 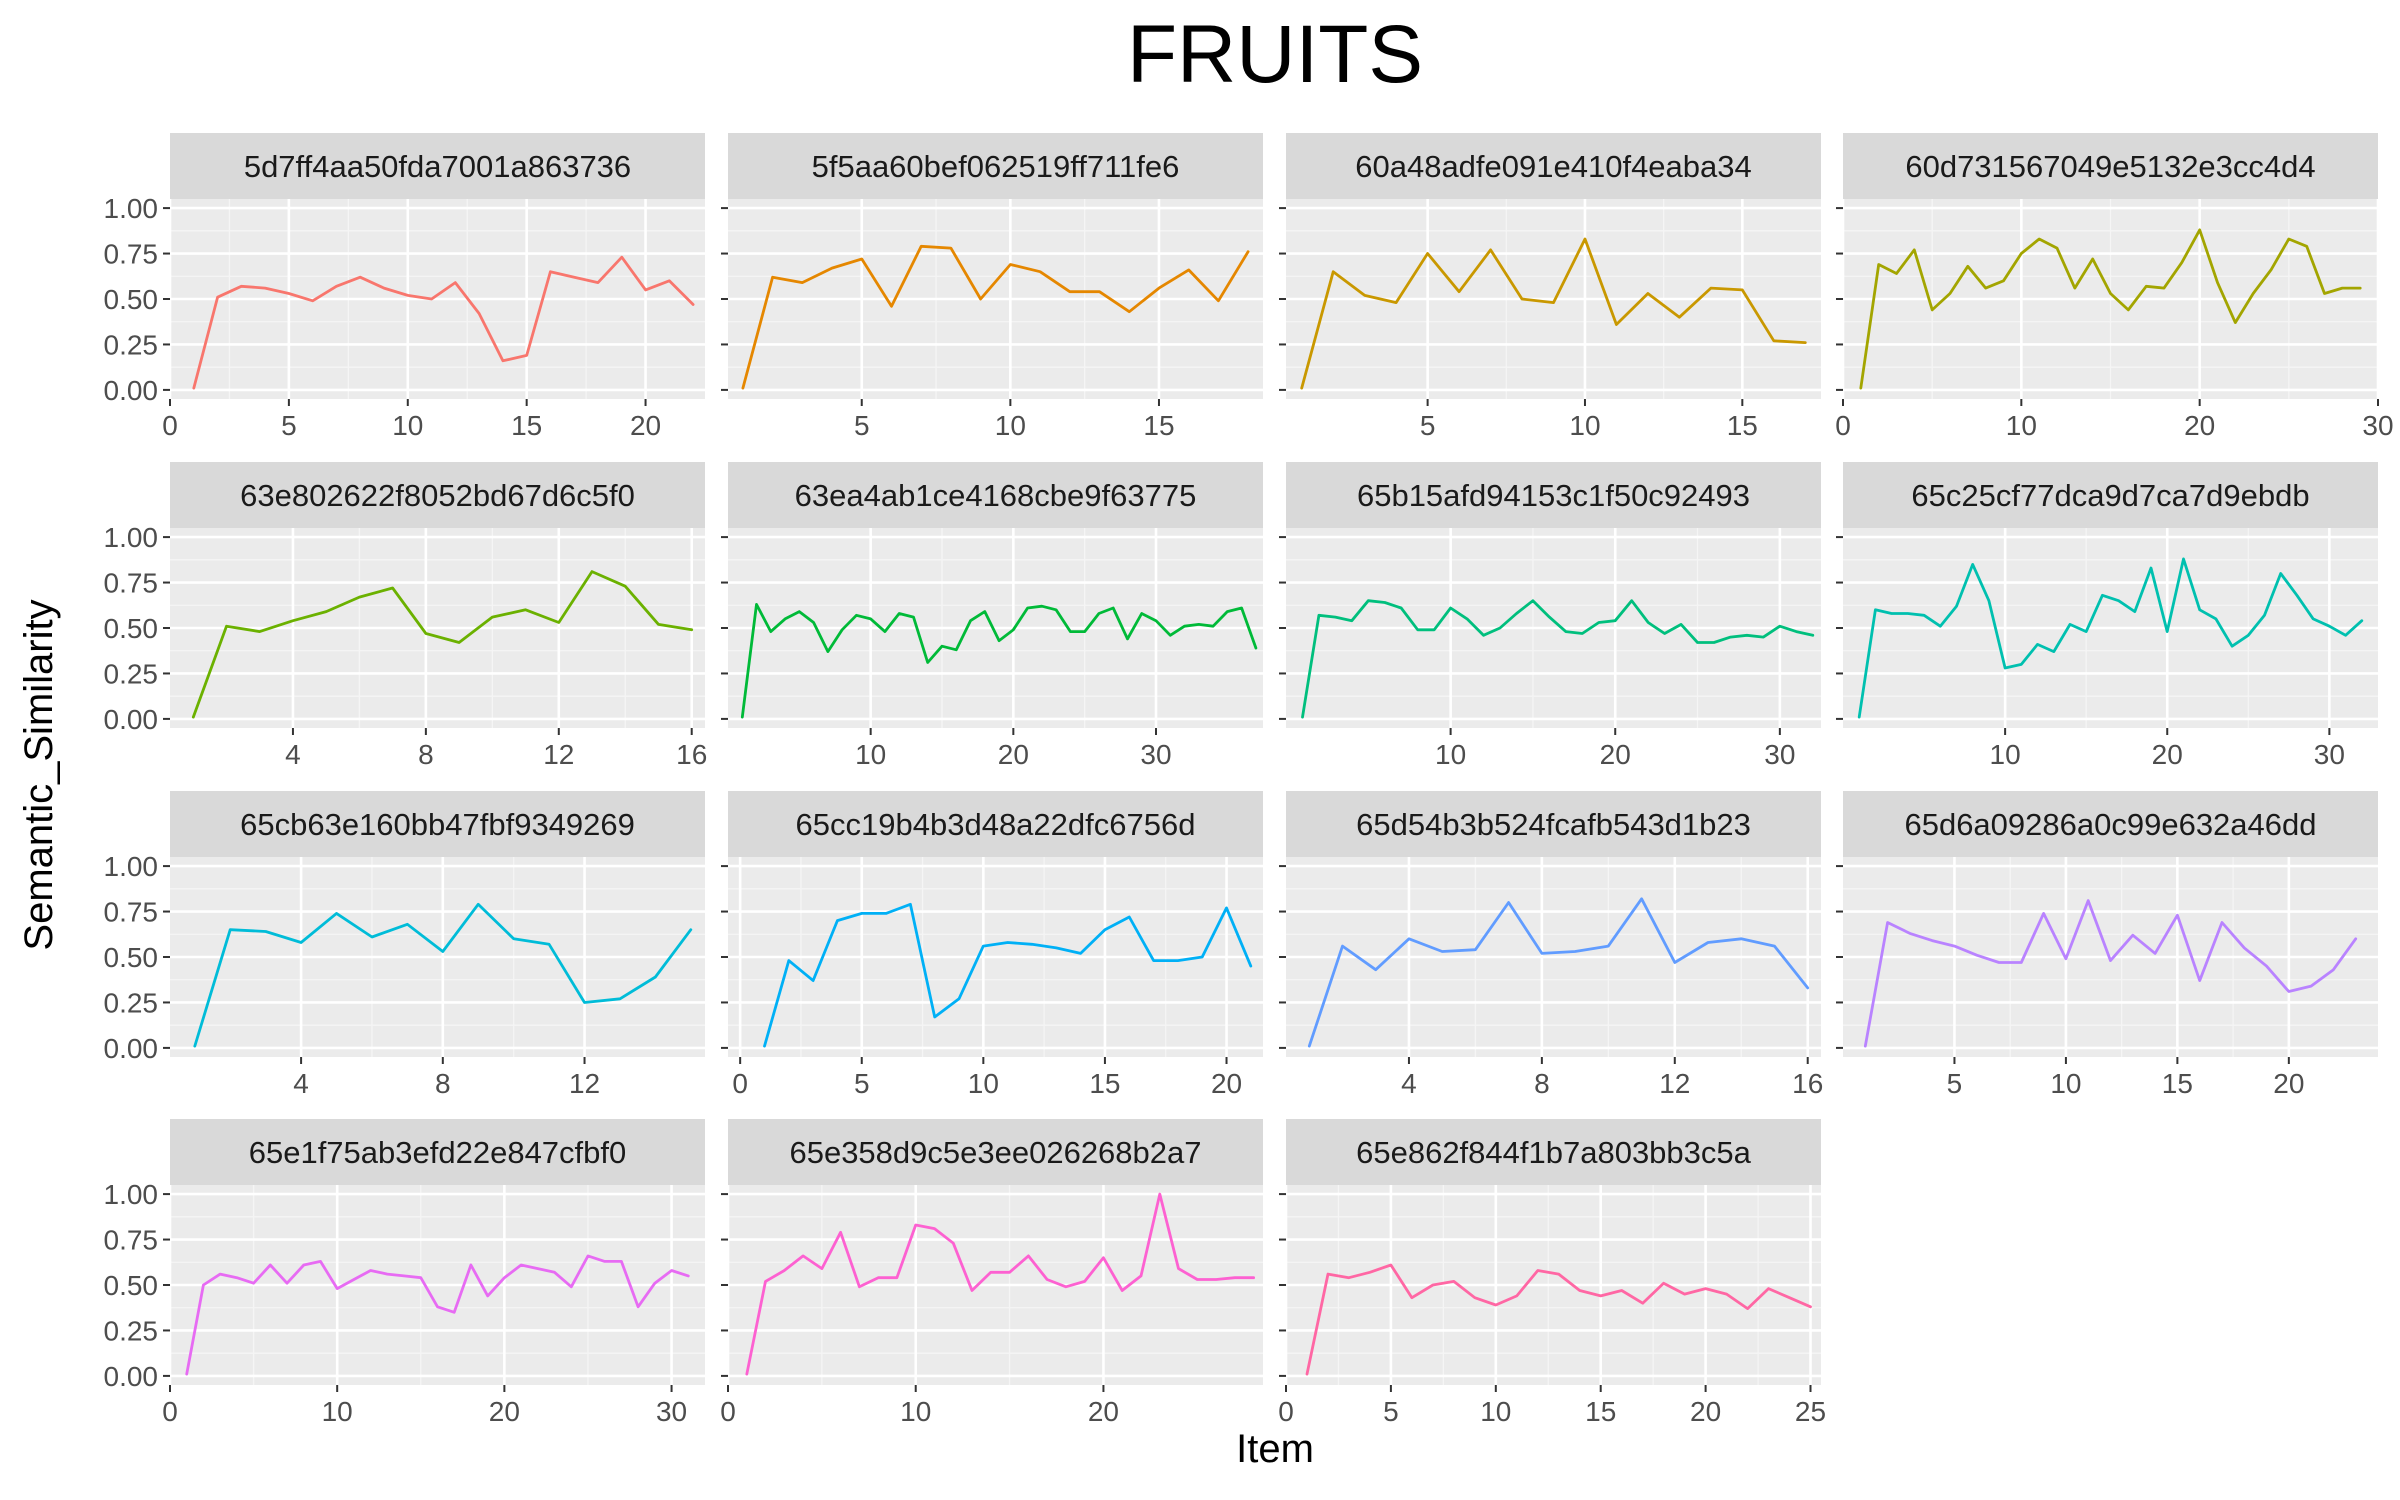 What do you see at coordinates (1553, 166) in the screenshot?
I see `facet-strip-label: 60a48adfe091e410f4eaba34` at bounding box center [1553, 166].